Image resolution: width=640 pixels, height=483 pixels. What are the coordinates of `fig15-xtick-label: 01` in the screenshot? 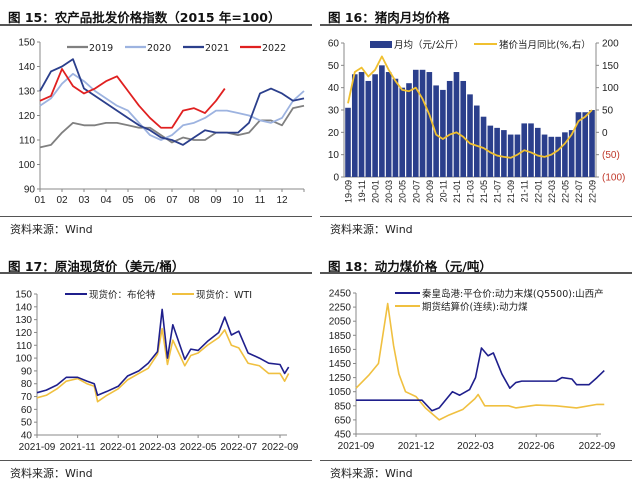 It's located at (40, 200).